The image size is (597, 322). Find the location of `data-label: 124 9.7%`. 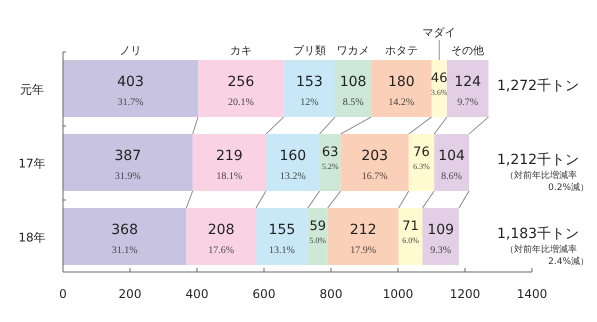

data-label: 124 9.7% is located at coordinates (468, 91).